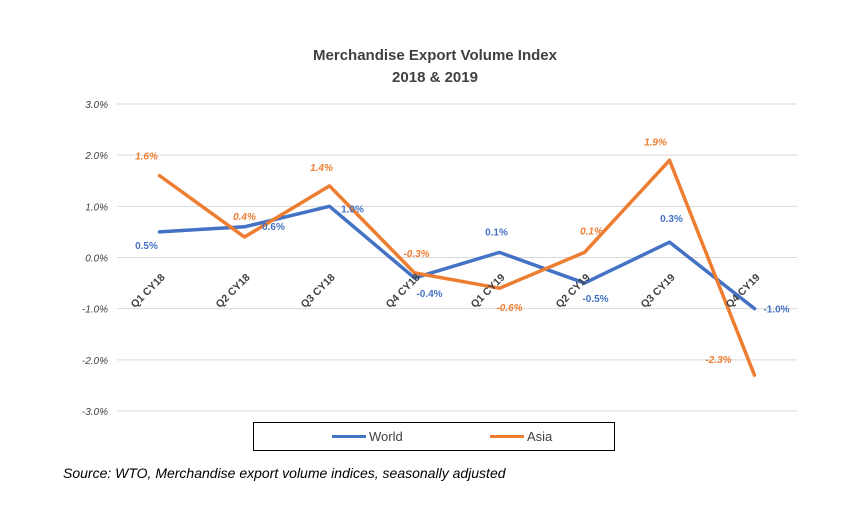 The width and height of the screenshot is (864, 532). I want to click on y-tick-label: -1.0%, so click(95, 310).